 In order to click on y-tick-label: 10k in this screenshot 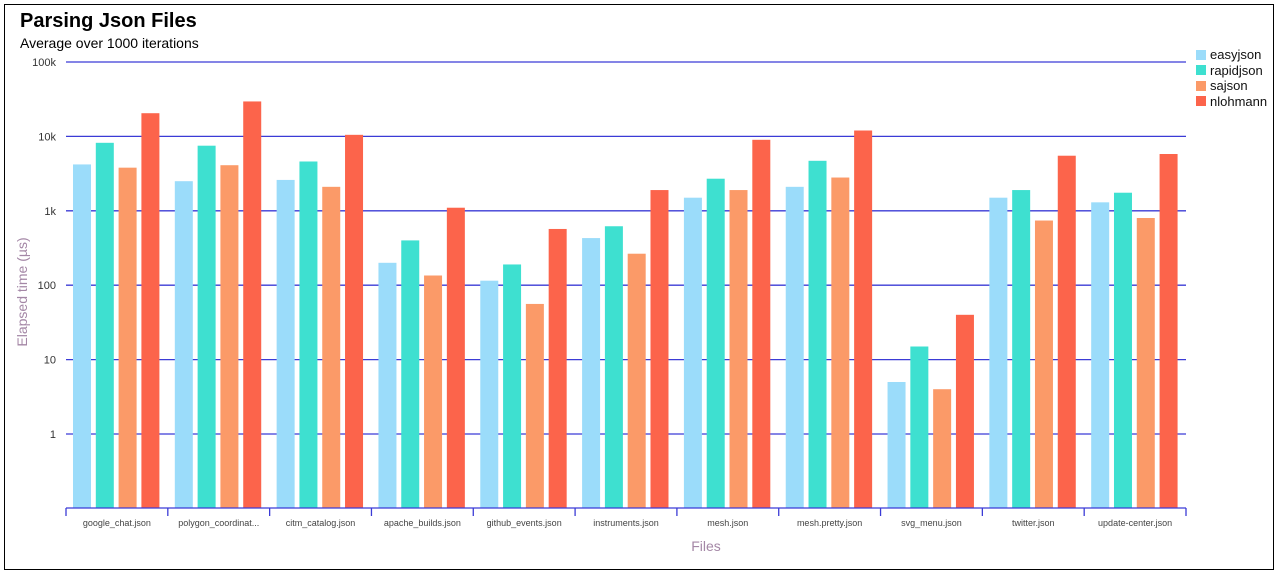, I will do `click(47, 137)`.